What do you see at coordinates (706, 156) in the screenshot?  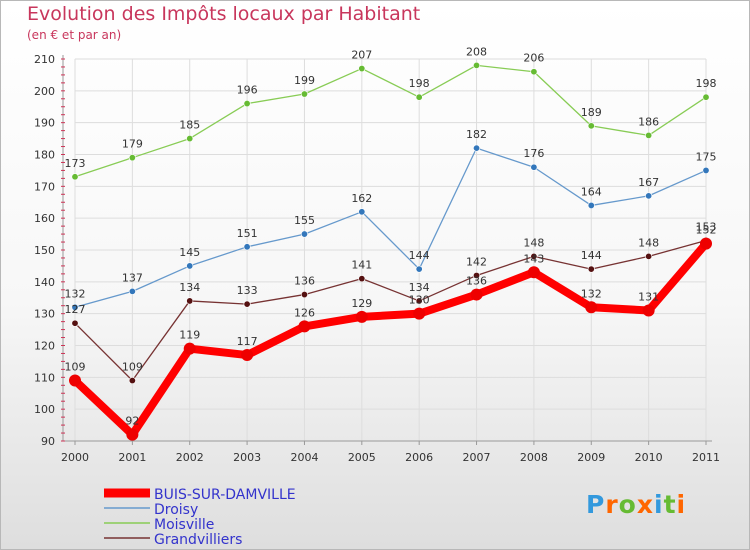 I see `data-label: 175` at bounding box center [706, 156].